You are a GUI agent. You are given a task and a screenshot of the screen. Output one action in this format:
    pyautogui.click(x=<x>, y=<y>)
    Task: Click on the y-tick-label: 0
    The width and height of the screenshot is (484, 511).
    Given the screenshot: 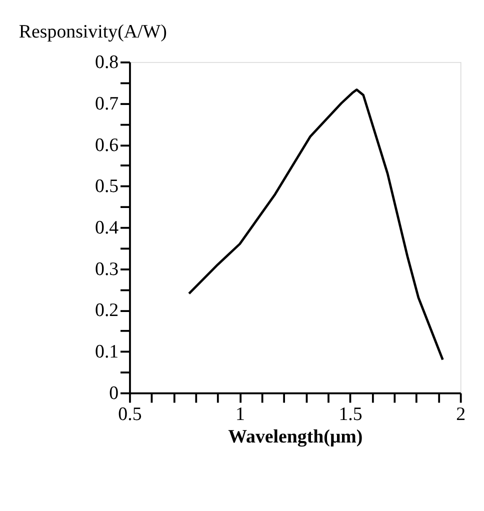 What is the action you would take?
    pyautogui.click(x=114, y=393)
    